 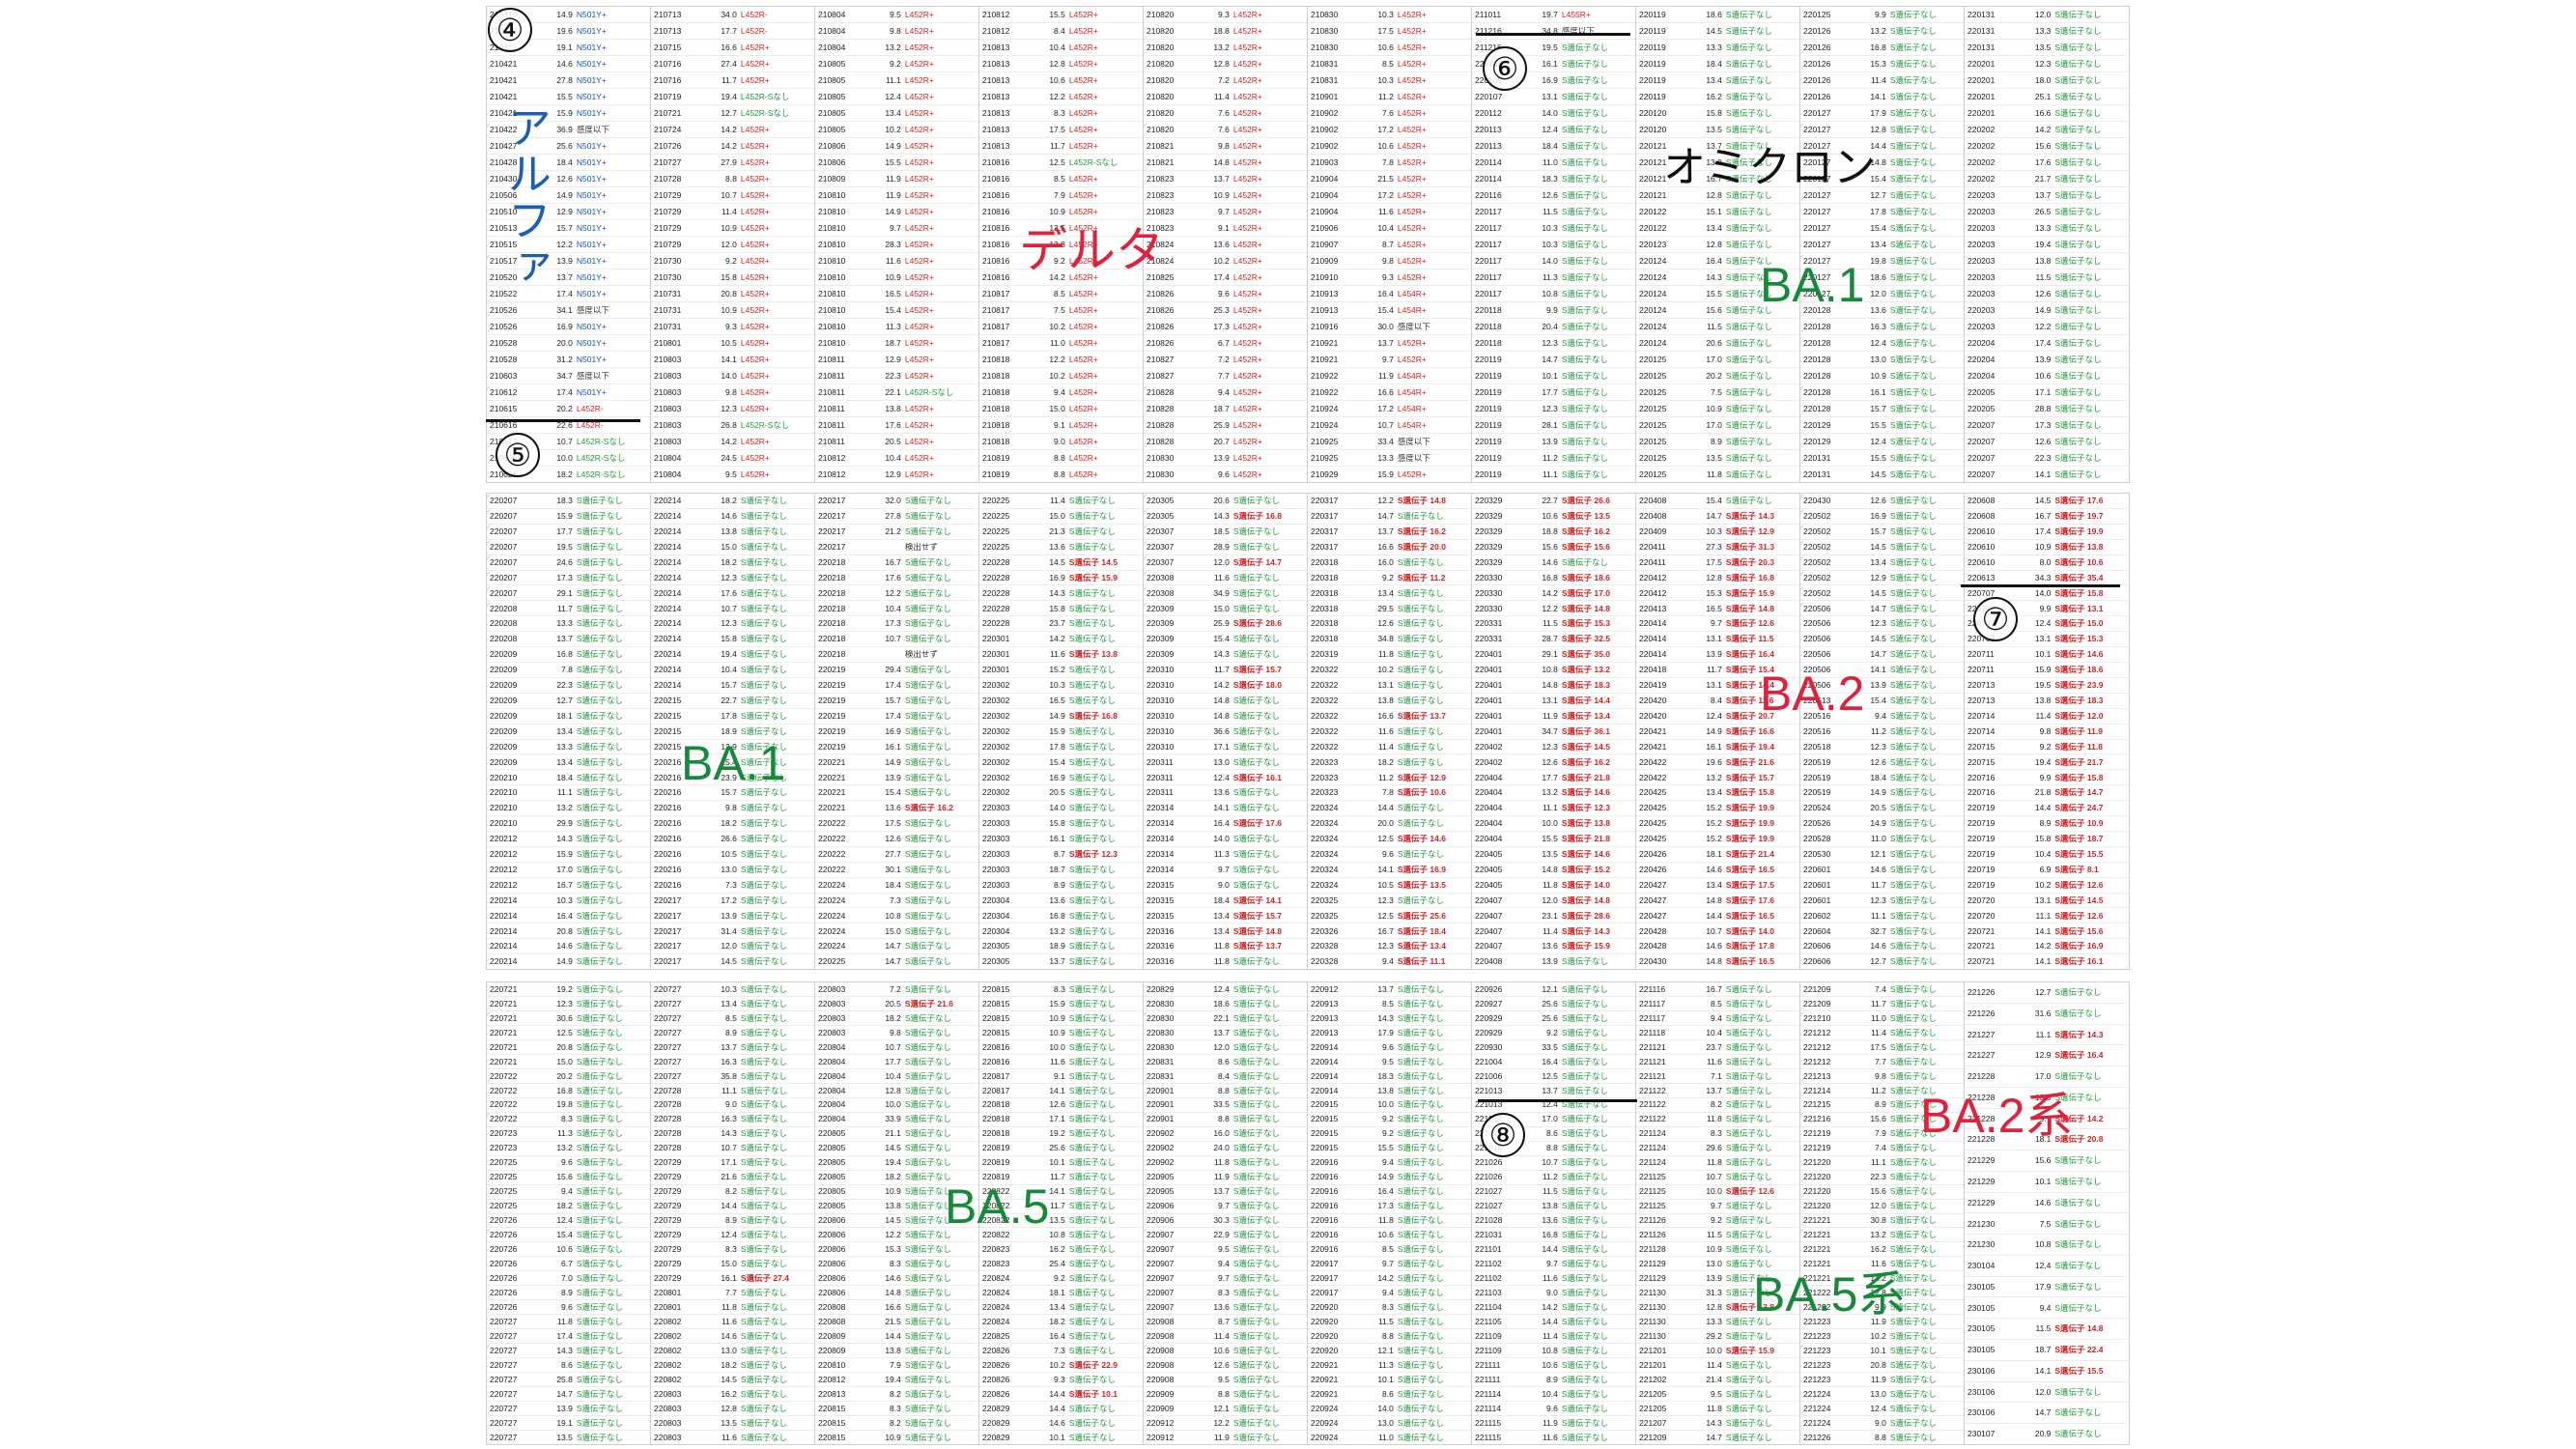 What do you see at coordinates (1160, 96) in the screenshot?
I see `cell-date: 210820` at bounding box center [1160, 96].